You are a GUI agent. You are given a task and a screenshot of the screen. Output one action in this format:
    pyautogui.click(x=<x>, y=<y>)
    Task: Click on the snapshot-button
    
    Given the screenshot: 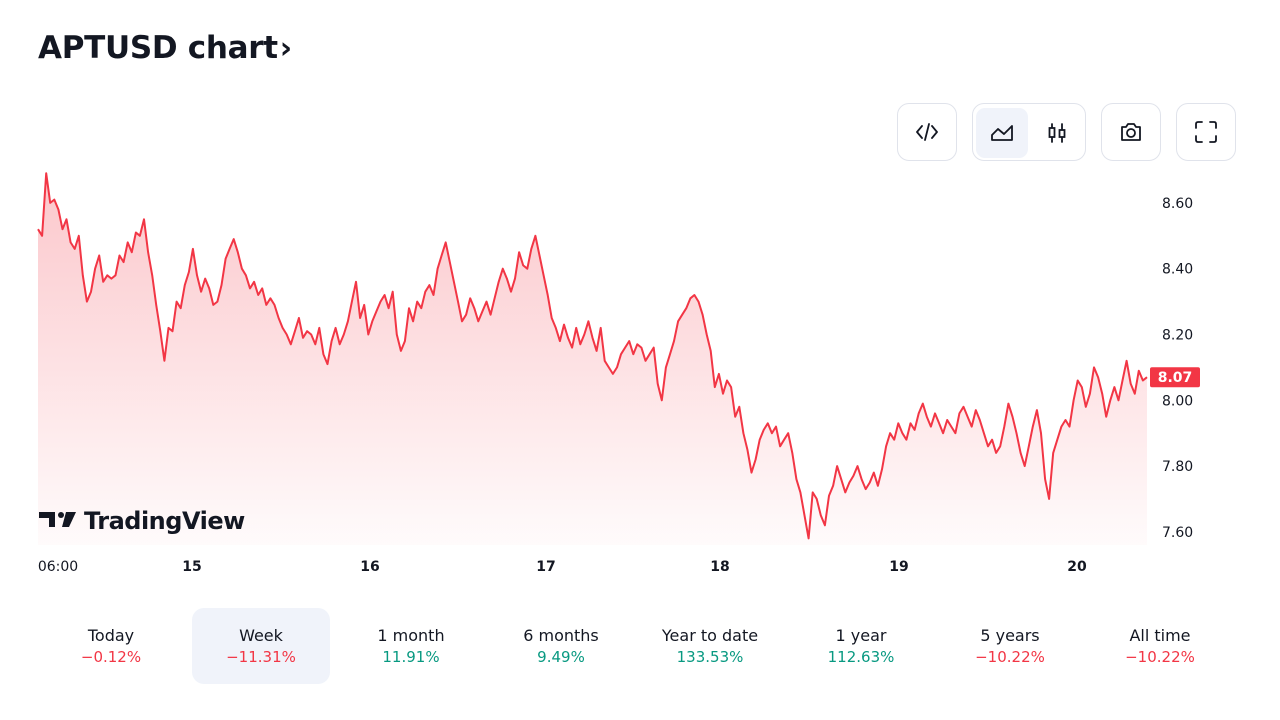 What is the action you would take?
    pyautogui.click(x=1131, y=132)
    